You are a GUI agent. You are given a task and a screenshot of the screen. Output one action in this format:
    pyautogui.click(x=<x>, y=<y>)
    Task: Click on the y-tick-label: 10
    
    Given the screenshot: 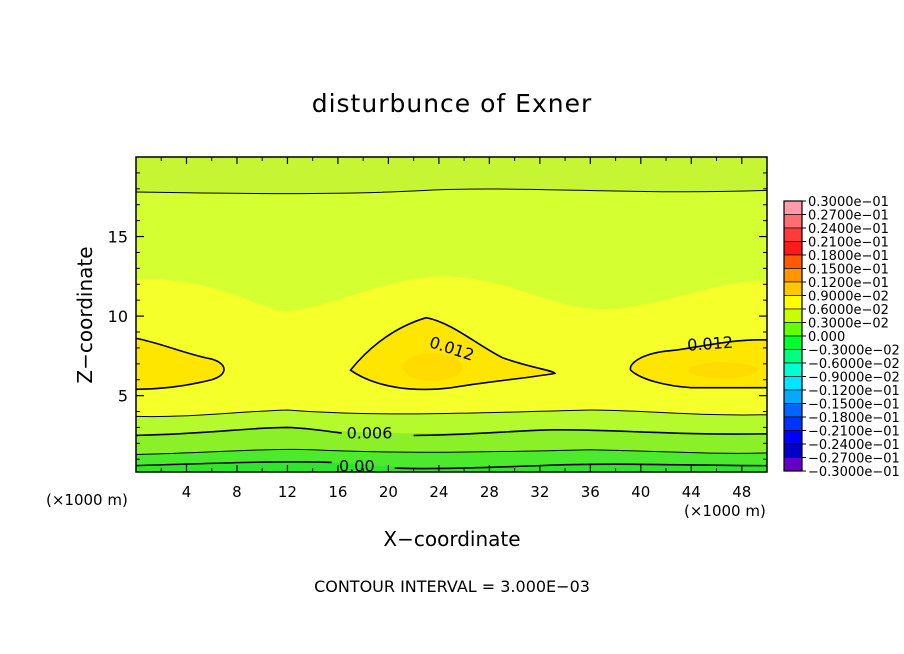 What is the action you would take?
    pyautogui.click(x=118, y=316)
    